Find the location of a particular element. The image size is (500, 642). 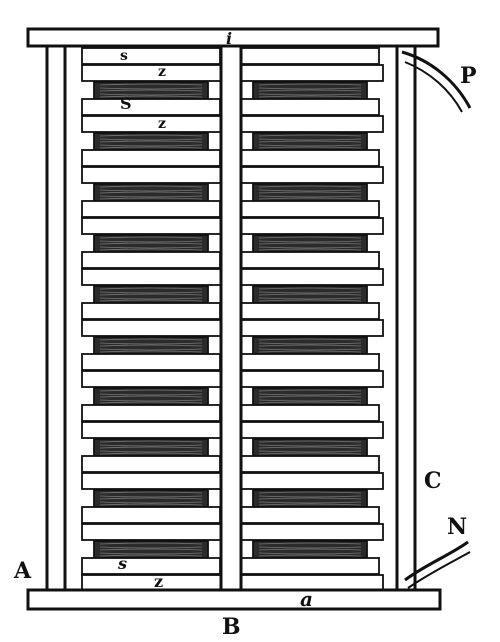

negative-wire is located at coordinates (436, 561).